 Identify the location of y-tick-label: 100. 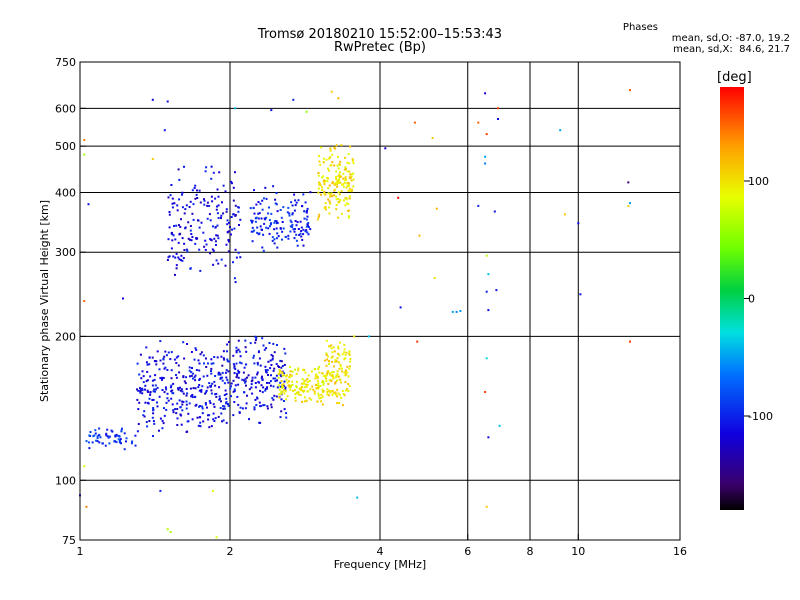
(65, 480).